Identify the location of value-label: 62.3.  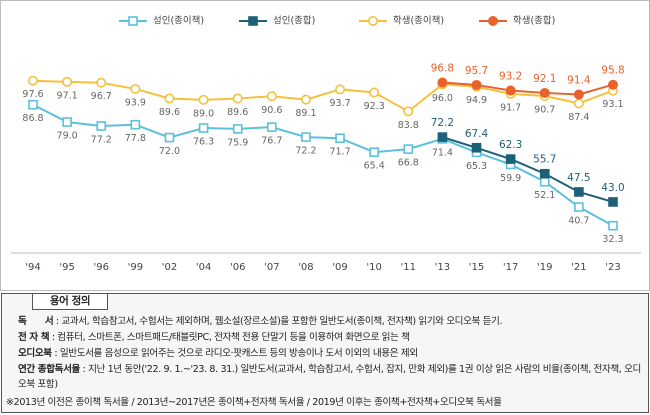
(510, 145).